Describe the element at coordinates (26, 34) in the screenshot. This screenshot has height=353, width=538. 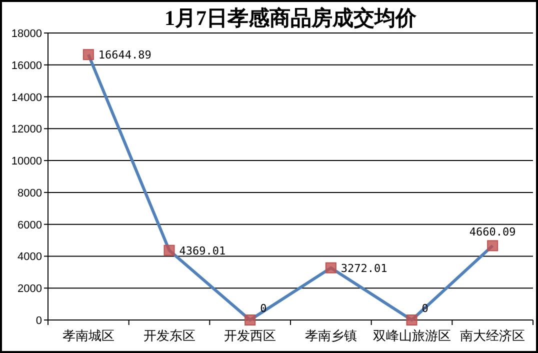
I see `y-tick-label: 18000` at that location.